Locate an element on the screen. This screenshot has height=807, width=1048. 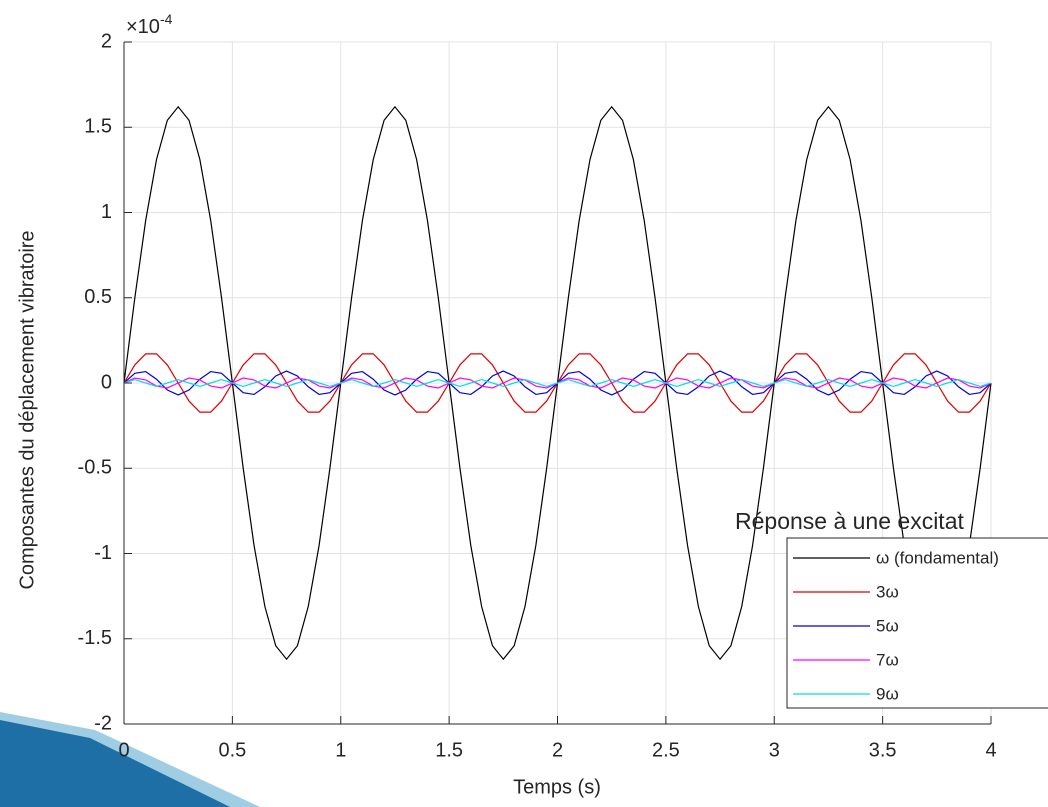
series-line is located at coordinates (557, 383).